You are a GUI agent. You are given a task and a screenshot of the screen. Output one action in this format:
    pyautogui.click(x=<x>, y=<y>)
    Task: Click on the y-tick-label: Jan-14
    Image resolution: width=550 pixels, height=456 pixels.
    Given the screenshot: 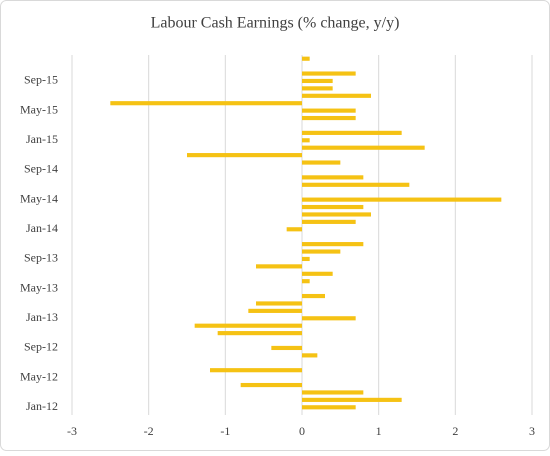 What is the action you would take?
    pyautogui.click(x=42, y=228)
    